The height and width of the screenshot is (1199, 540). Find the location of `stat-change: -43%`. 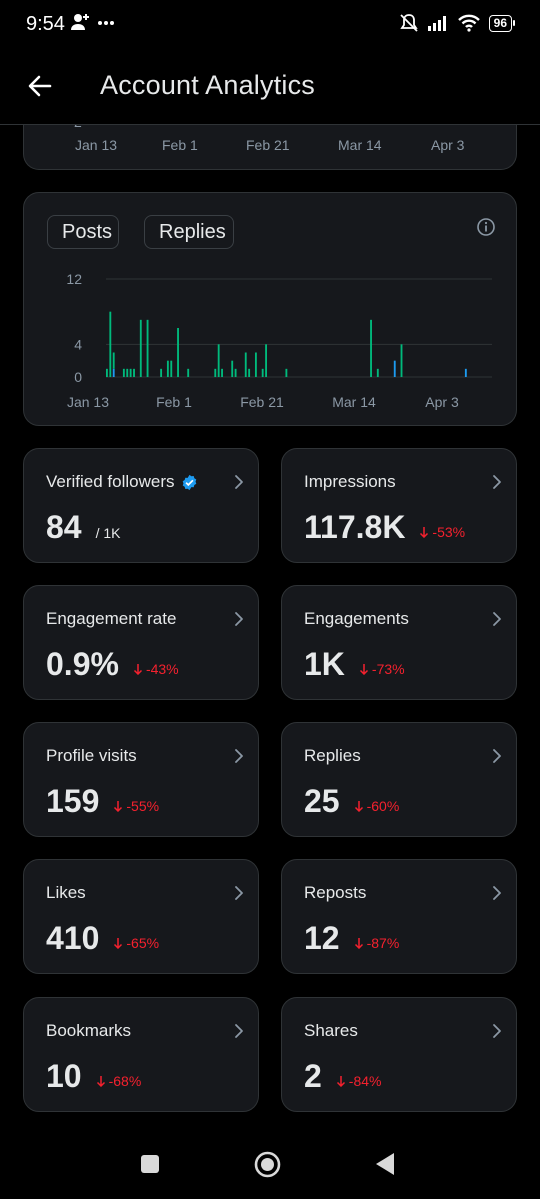

stat-change: -43% is located at coordinates (156, 669).